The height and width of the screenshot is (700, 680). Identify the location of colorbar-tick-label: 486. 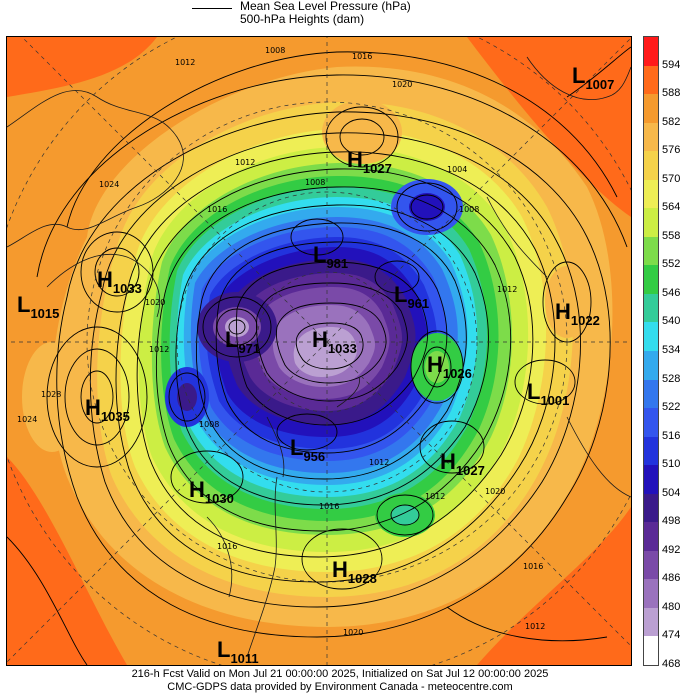
(671, 578).